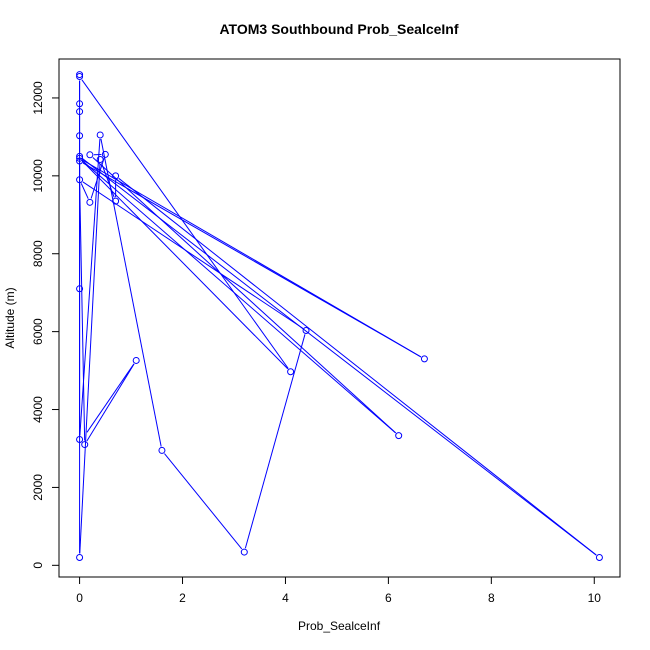 The image size is (650, 650). What do you see at coordinates (38, 565) in the screenshot?
I see `y-tick-label: 0` at bounding box center [38, 565].